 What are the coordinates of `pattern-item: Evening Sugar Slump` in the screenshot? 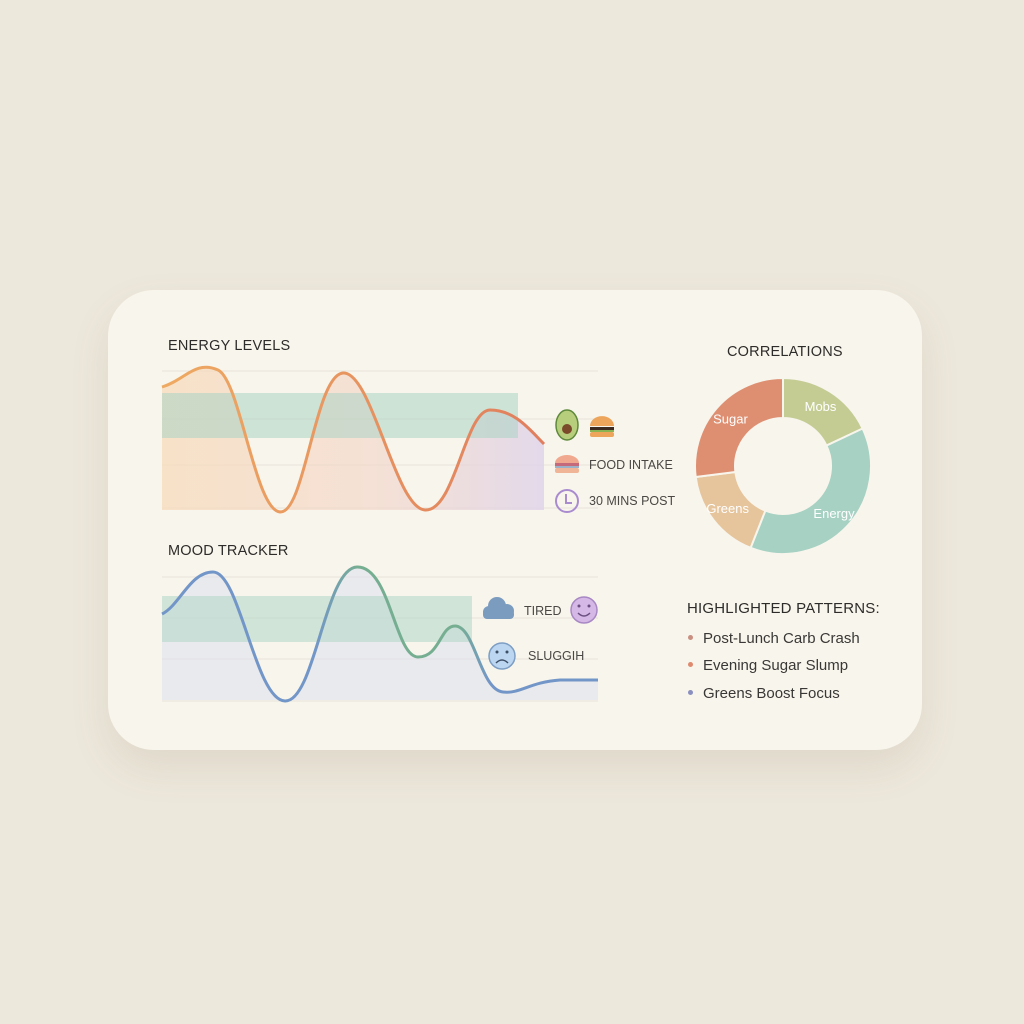 It's located at (768, 665).